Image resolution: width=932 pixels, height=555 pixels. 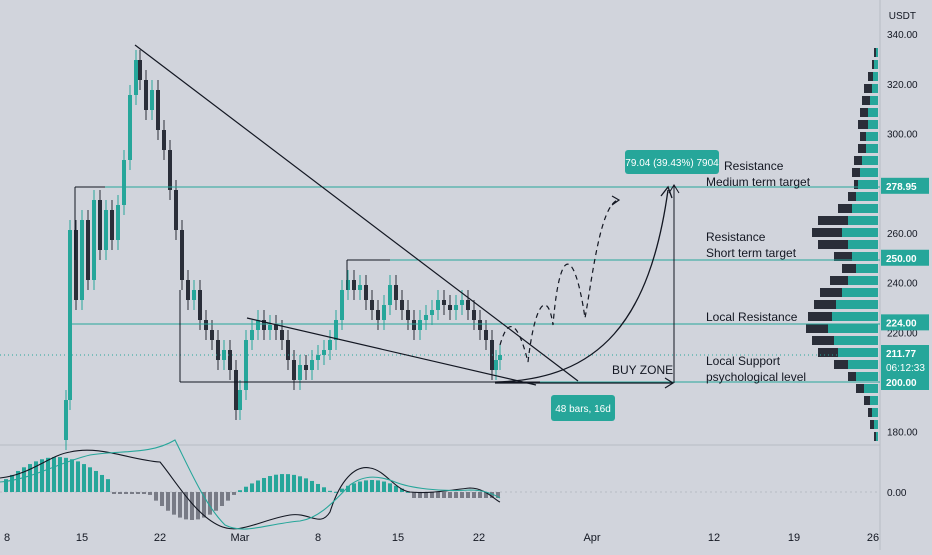 I want to click on annotation-local-support-line1: Local Support, so click(x=743, y=361).